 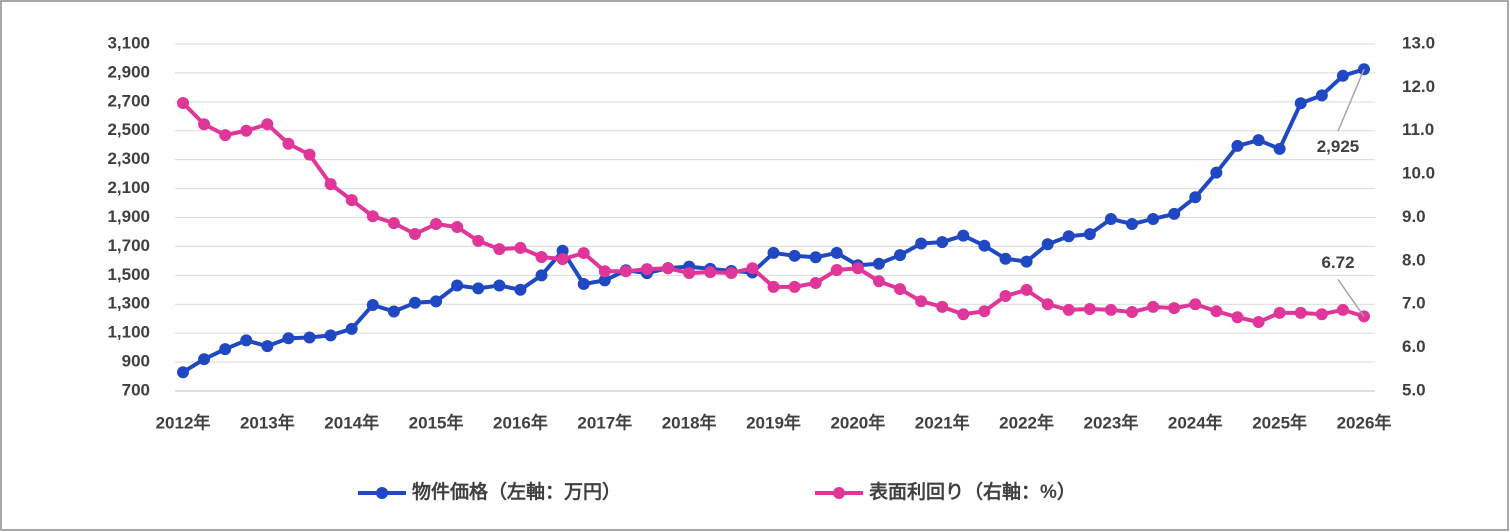 What do you see at coordinates (689, 422) in the screenshot?
I see `x-tick-label: 2018年` at bounding box center [689, 422].